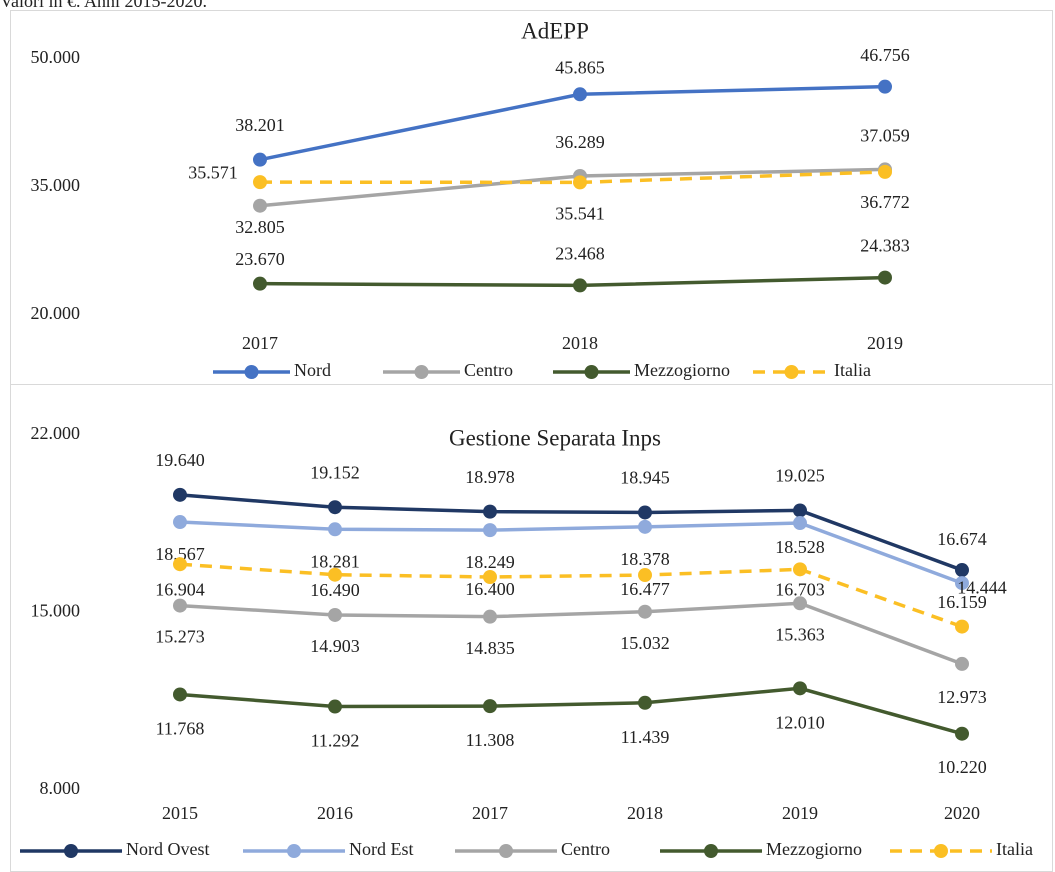  Describe the element at coordinates (180, 460) in the screenshot. I see `data-label: 19.640` at that location.